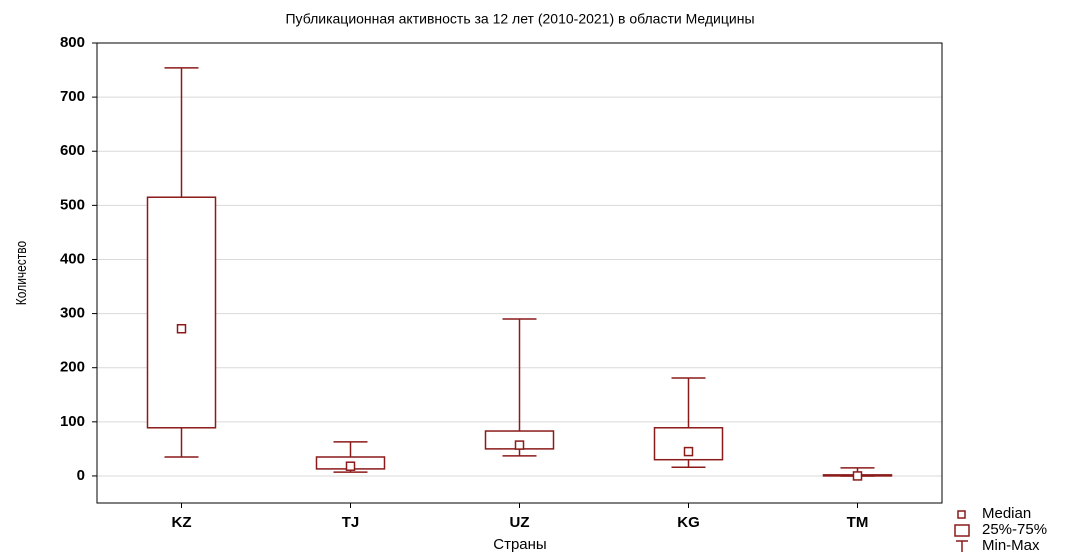  I want to click on y-tick-label: 400, so click(72, 258).